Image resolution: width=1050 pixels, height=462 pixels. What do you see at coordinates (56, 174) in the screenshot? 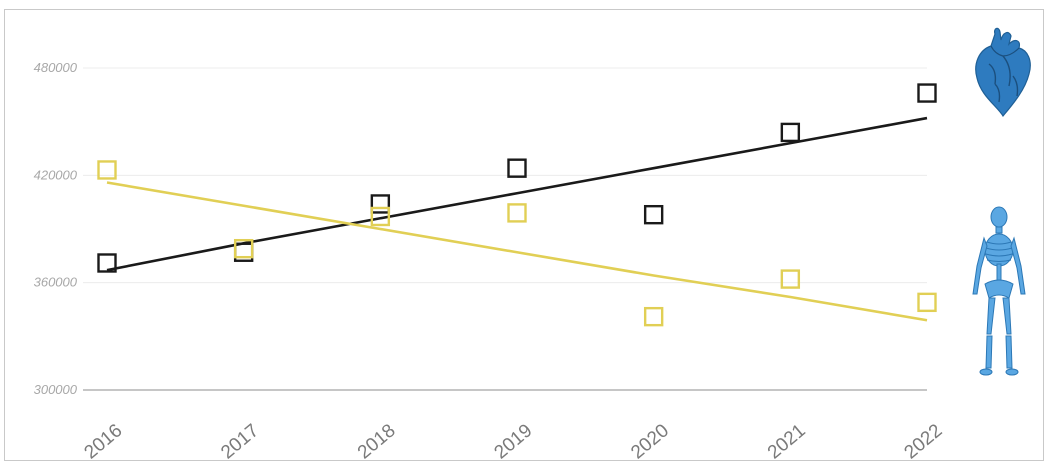
I see `y-tick-label: 420000` at bounding box center [56, 174].